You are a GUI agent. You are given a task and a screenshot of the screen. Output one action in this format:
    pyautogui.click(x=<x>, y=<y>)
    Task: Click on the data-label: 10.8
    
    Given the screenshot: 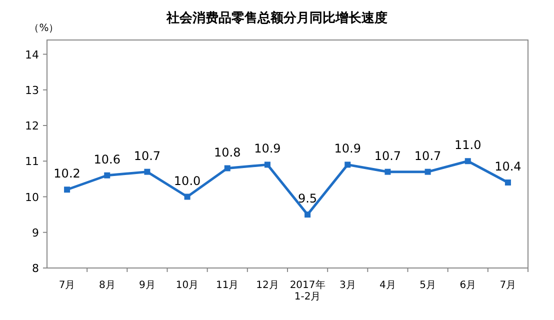 What is the action you would take?
    pyautogui.click(x=227, y=152)
    